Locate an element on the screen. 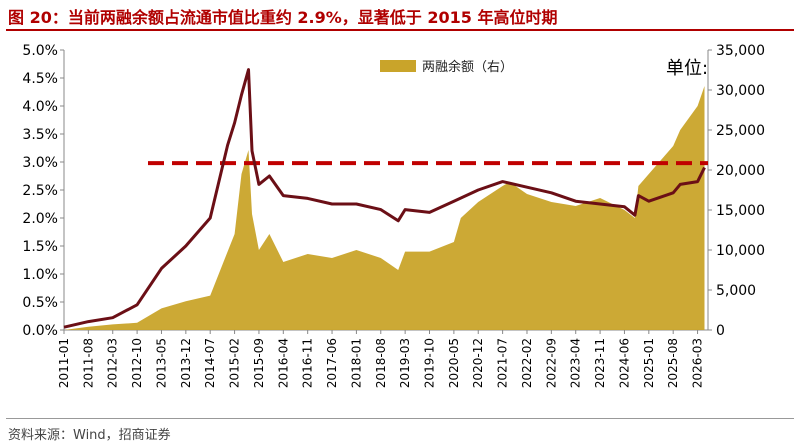 The image size is (800, 446). y-left-tick-label: 3.0% is located at coordinates (40, 163).